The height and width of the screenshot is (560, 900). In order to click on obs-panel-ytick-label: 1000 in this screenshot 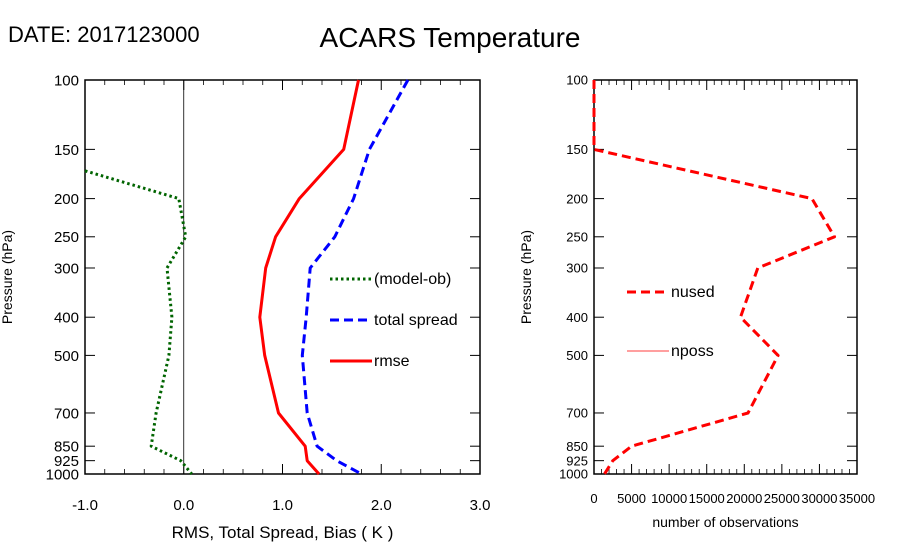, I will do `click(573, 474)`.